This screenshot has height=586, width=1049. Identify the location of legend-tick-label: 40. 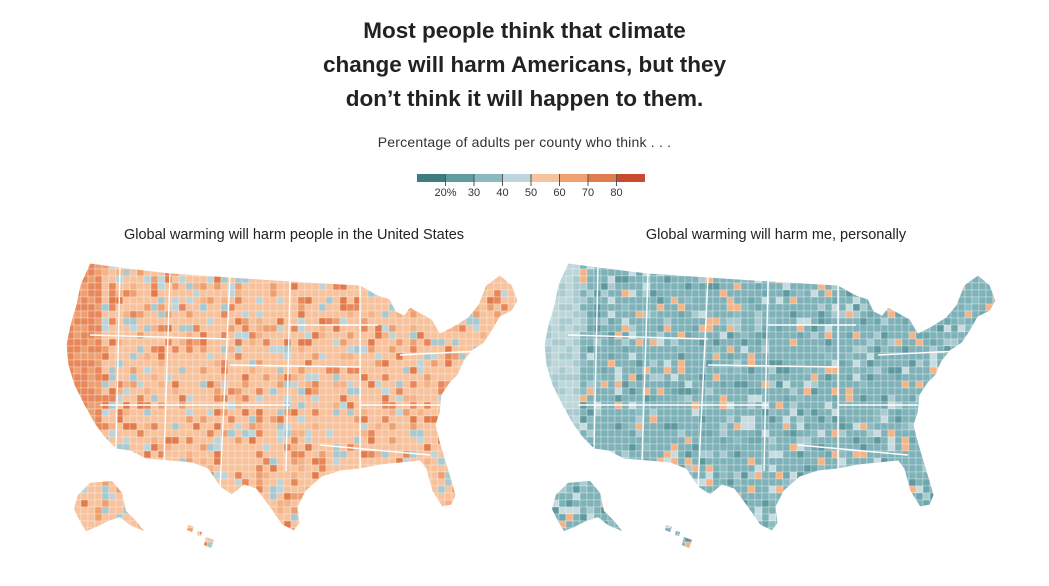
(502, 193).